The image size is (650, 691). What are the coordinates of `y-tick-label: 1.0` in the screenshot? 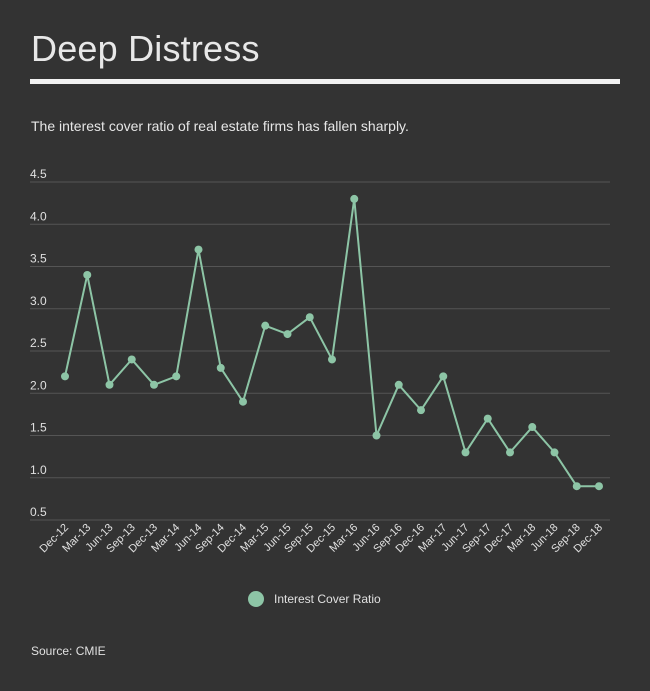 It's located at (38, 470).